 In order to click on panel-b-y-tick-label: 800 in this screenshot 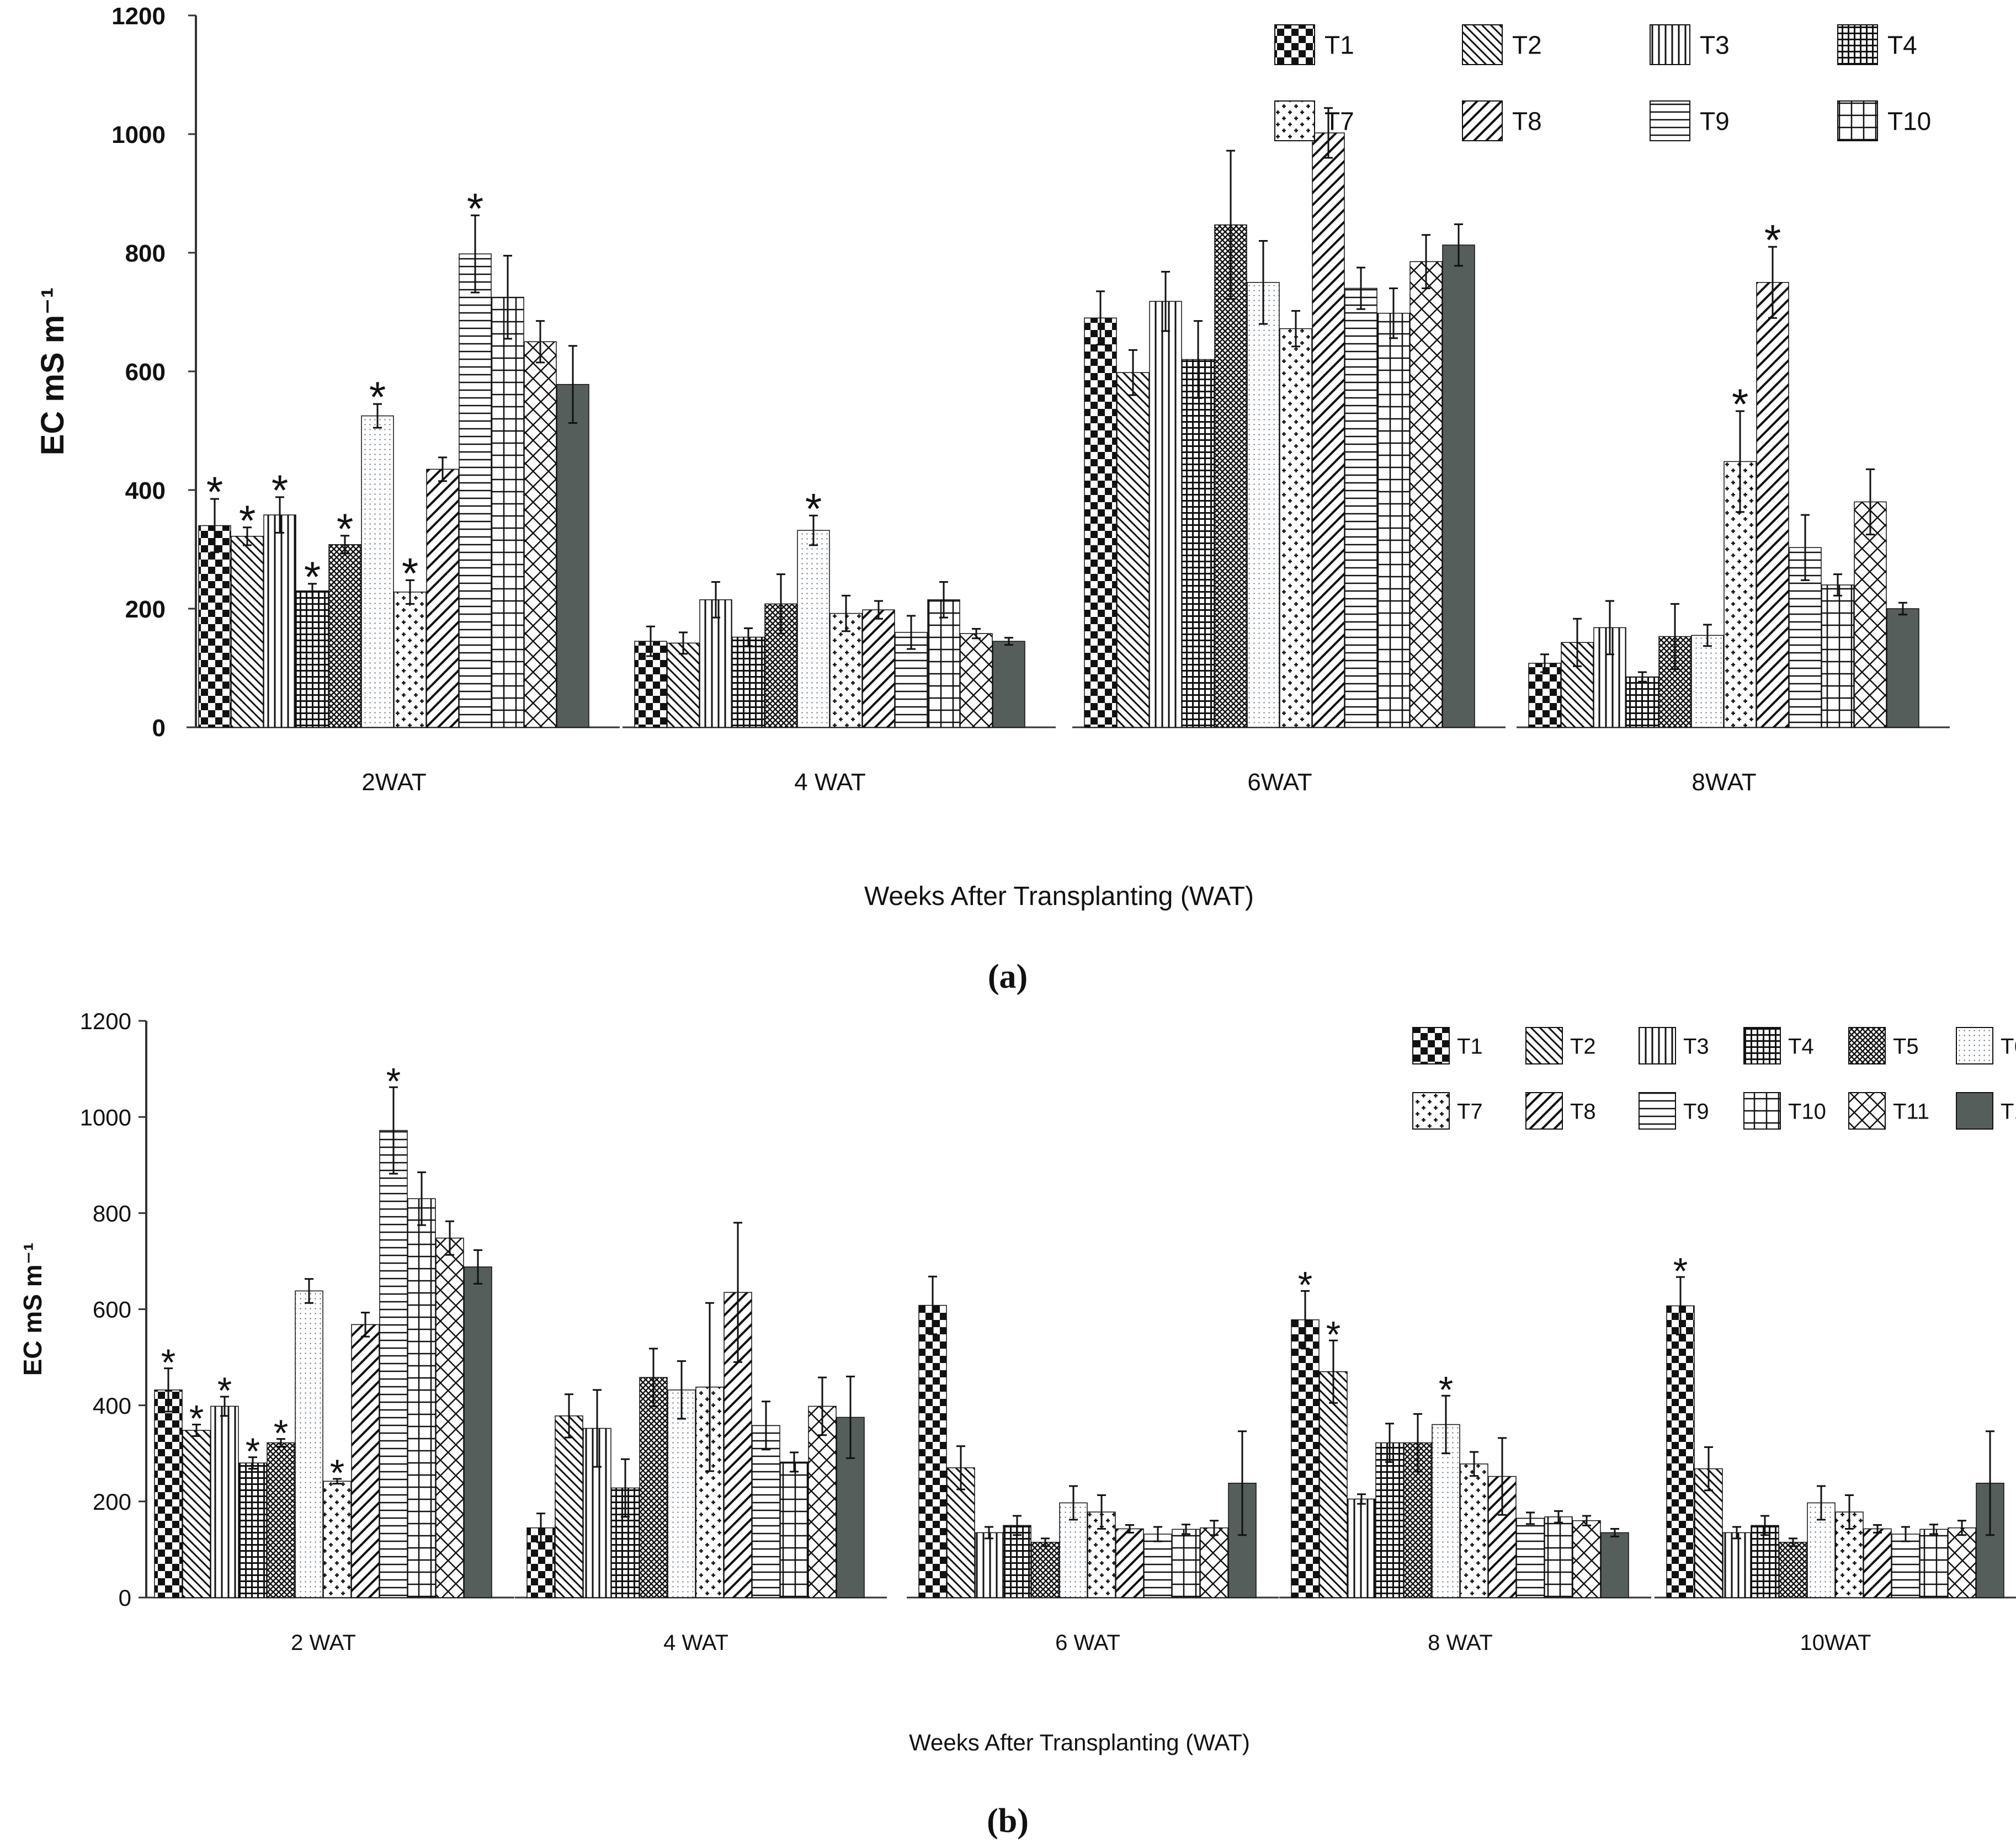, I will do `click(112, 1213)`.